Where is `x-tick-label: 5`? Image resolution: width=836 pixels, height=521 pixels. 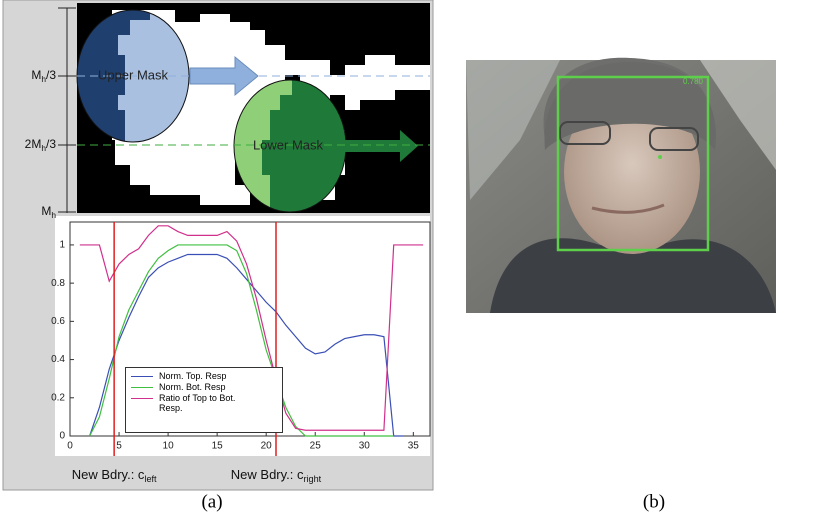 x-tick-label: 5 is located at coordinates (119, 446).